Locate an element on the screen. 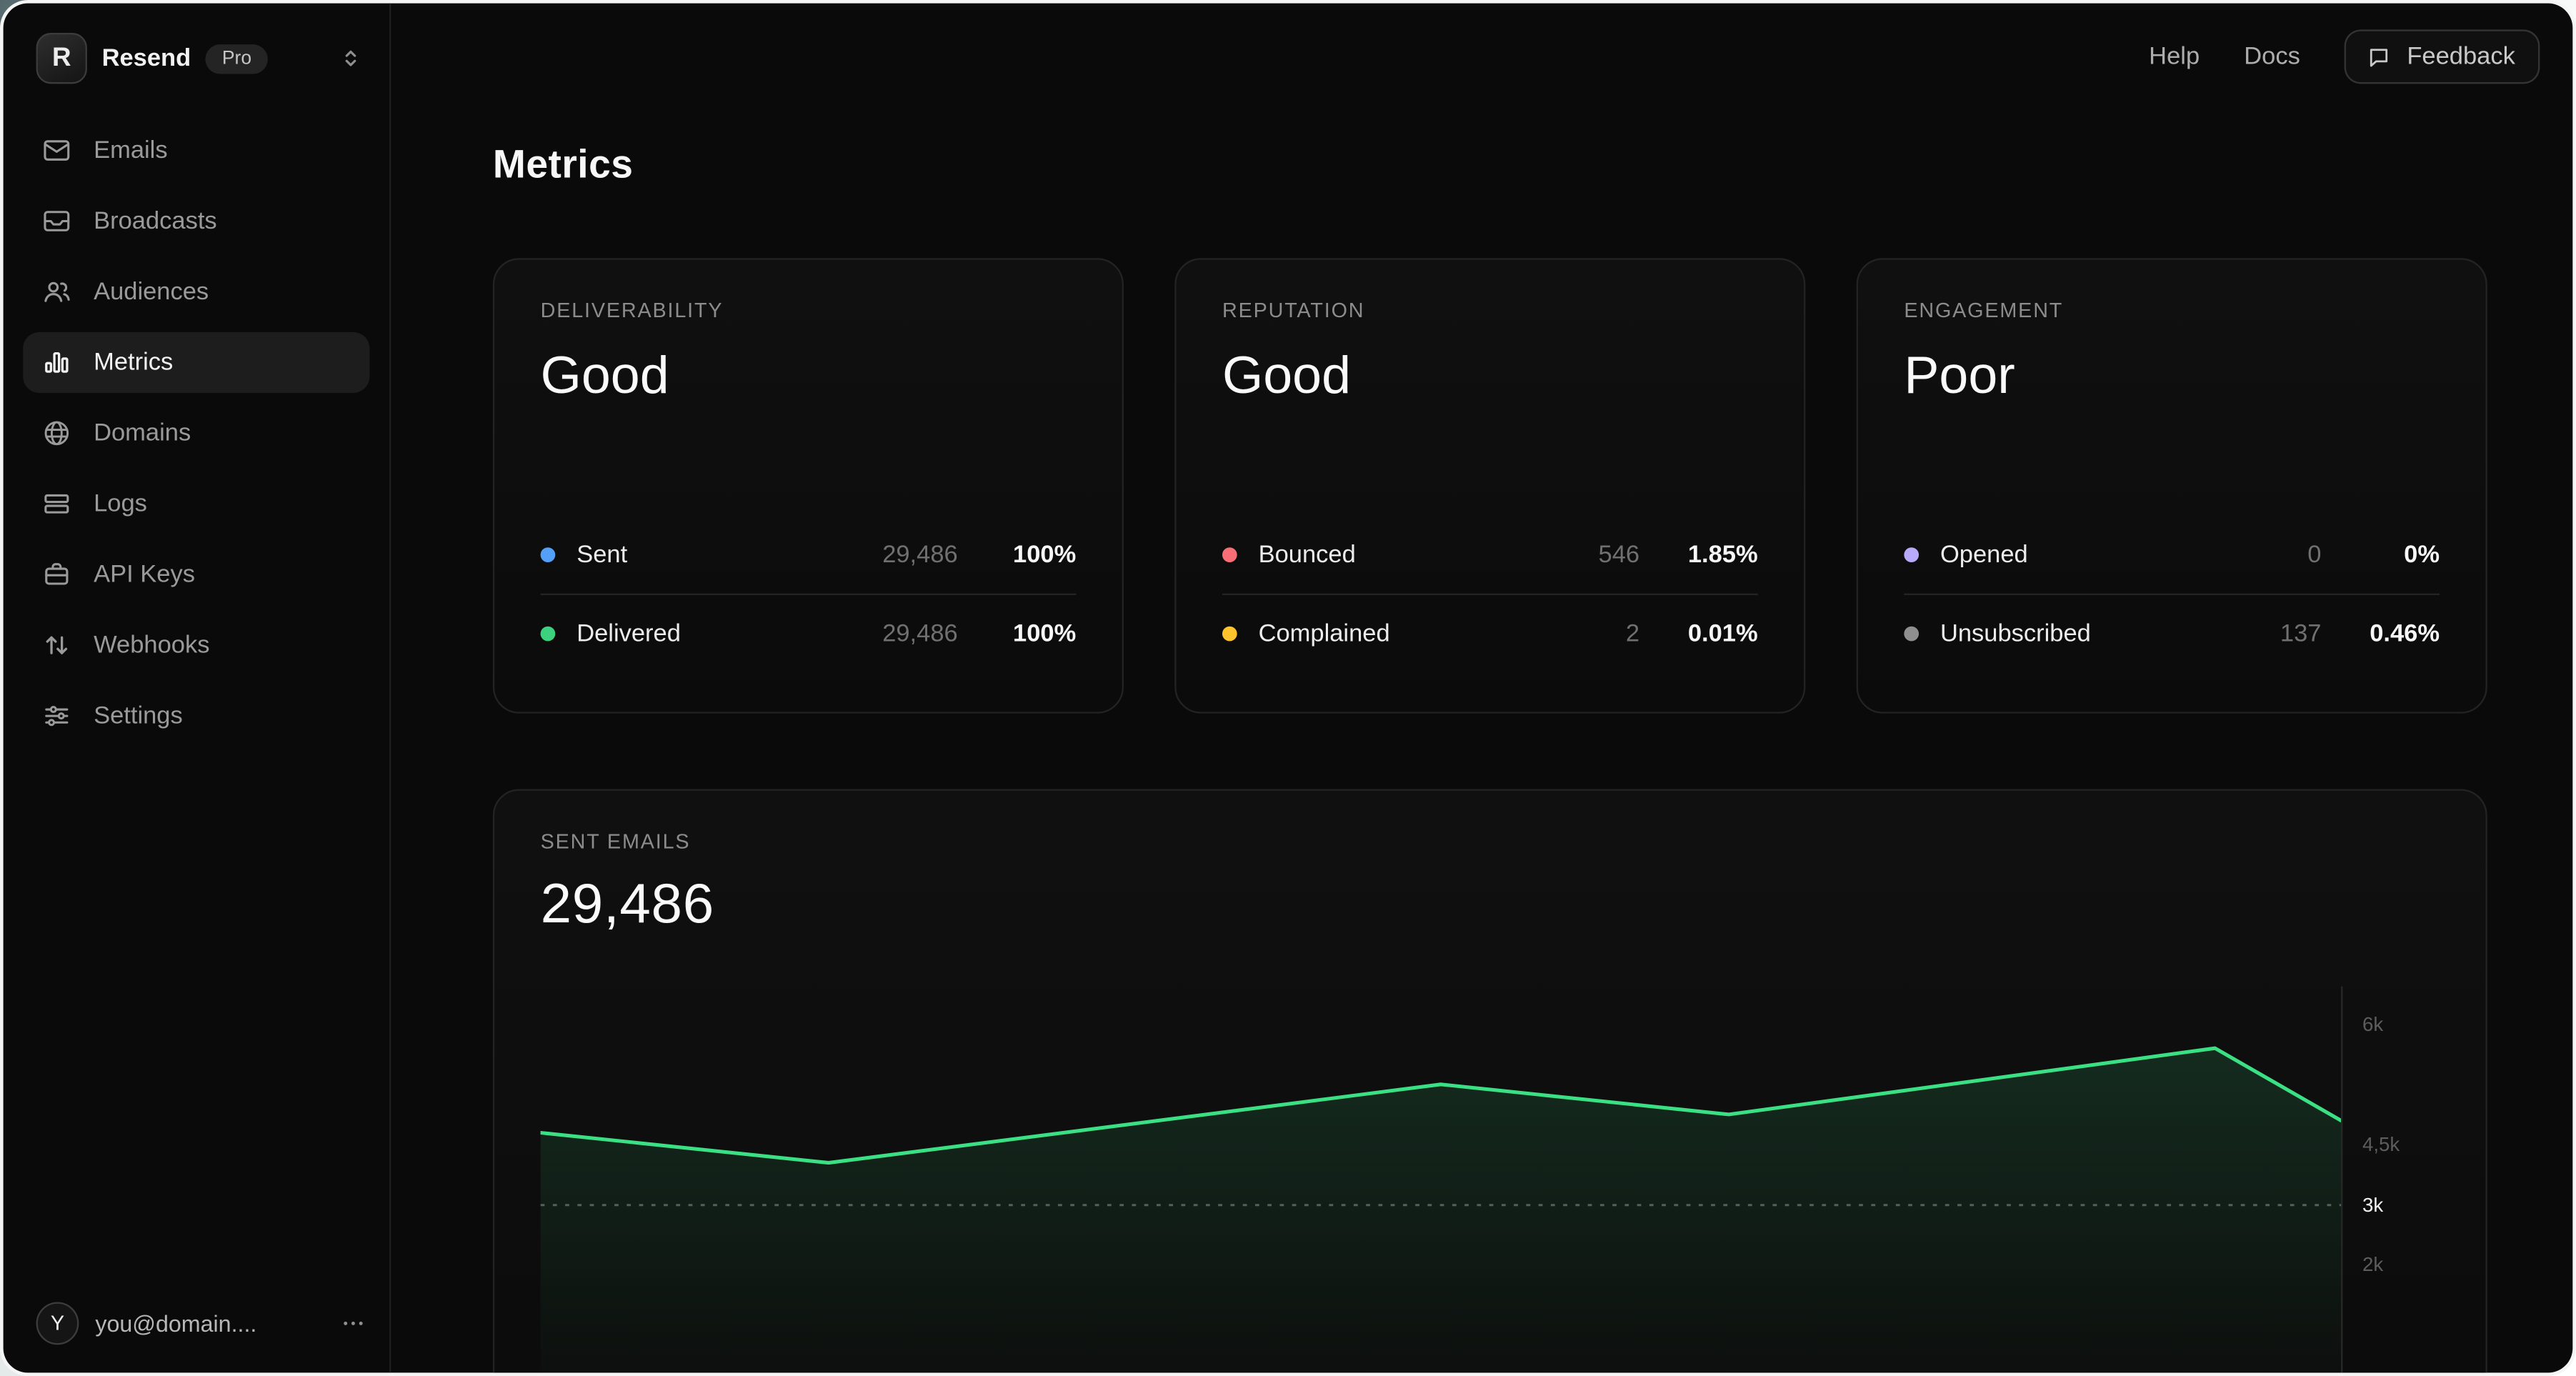  unfold-more-icon is located at coordinates (351, 58).